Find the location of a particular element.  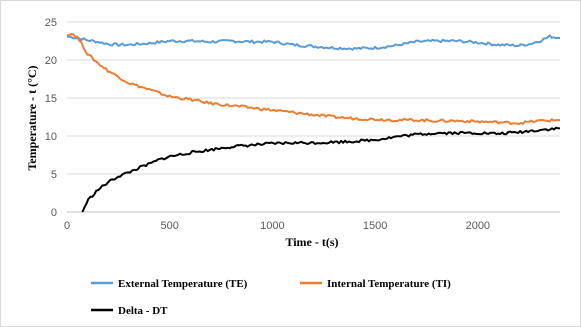

x-axis-title: Time - t(s) is located at coordinates (311, 242).